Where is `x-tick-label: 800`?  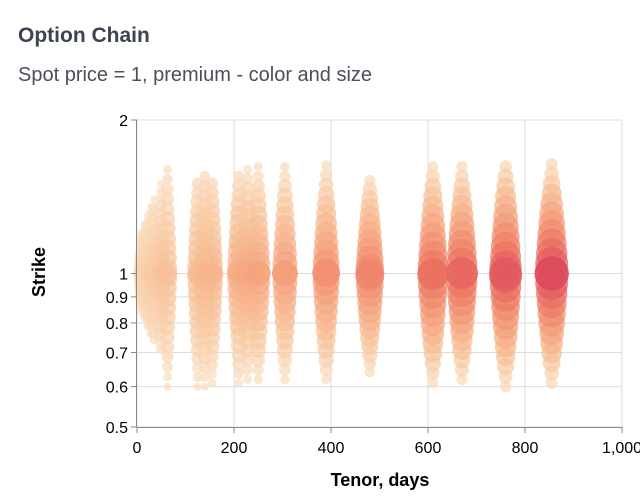 x-tick-label: 800 is located at coordinates (525, 448).